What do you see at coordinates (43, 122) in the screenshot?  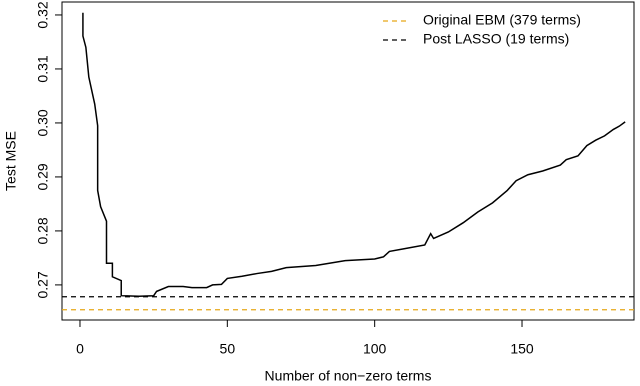 I see `y-tick-label: 0.30` at bounding box center [43, 122].